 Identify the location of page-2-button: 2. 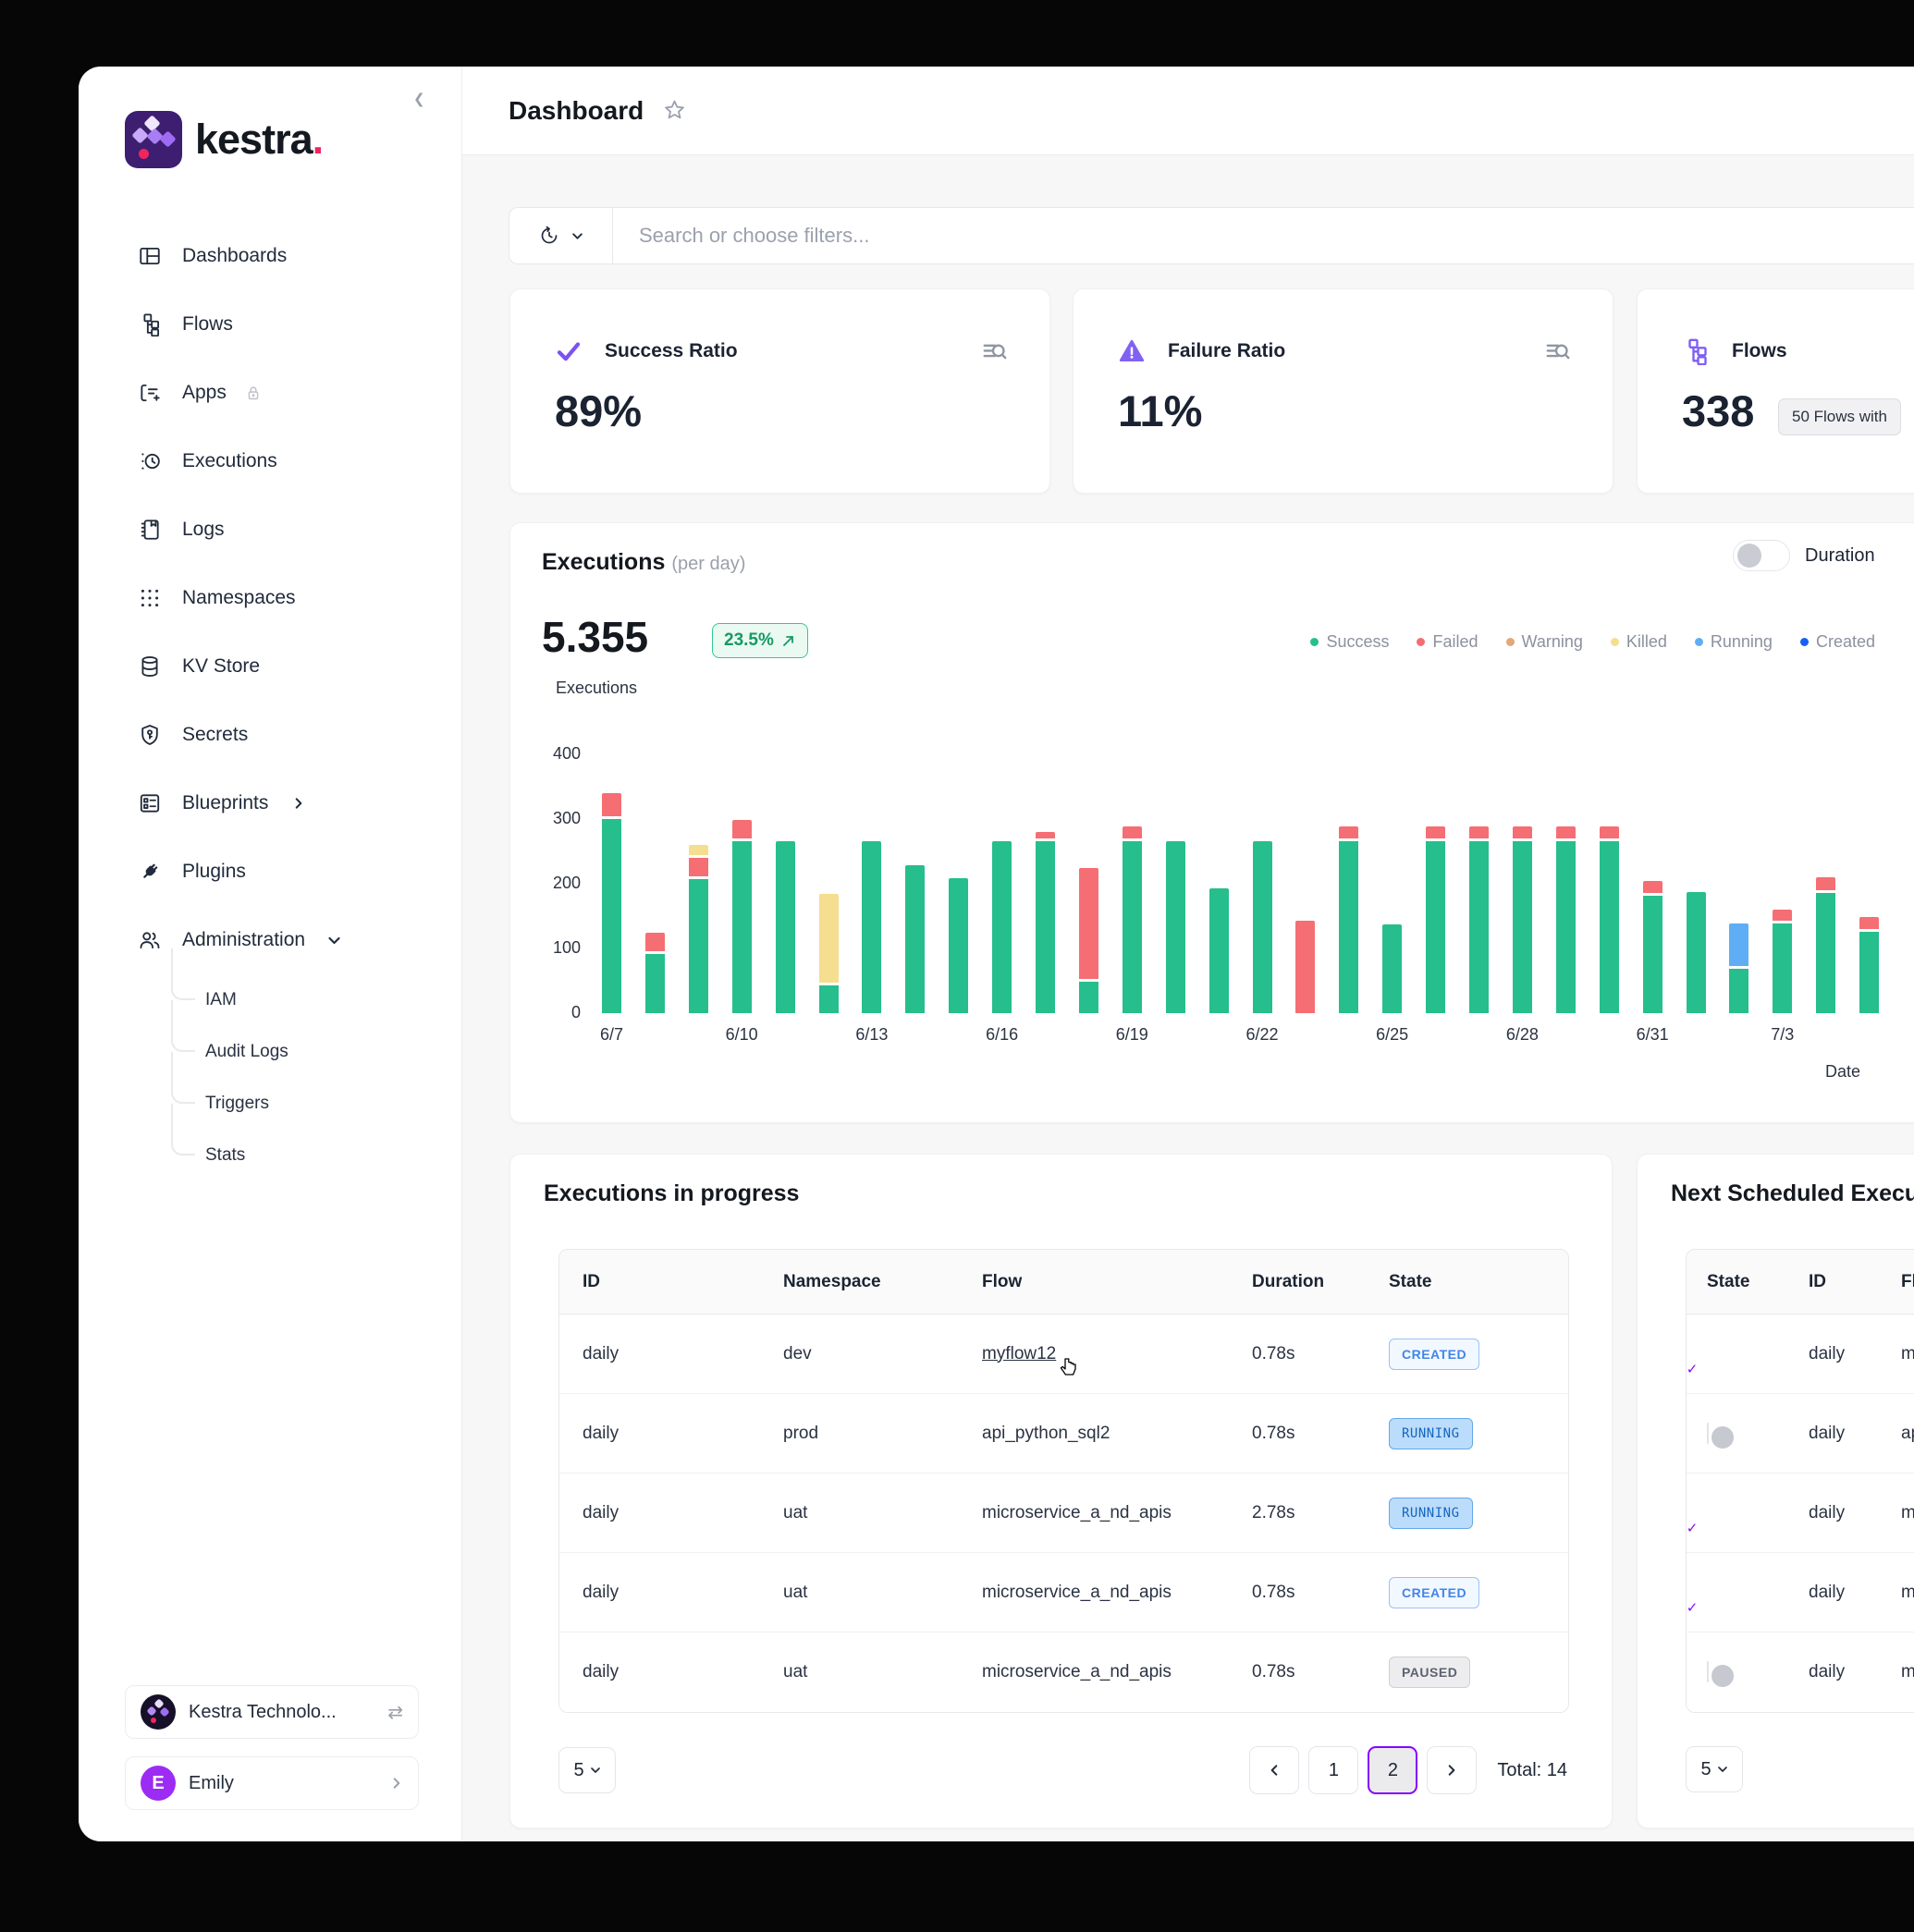
(1393, 1770).